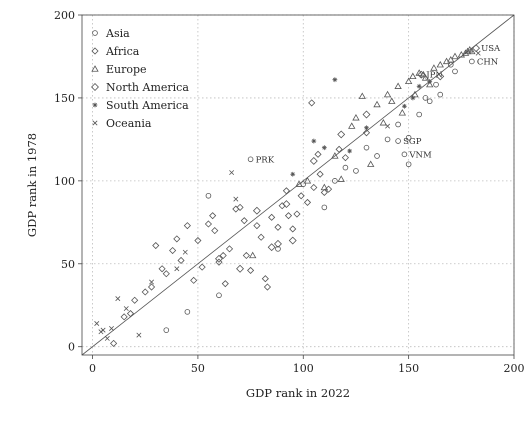  I want to click on x-axis-title: GDP rank in 2022, so click(298, 393).